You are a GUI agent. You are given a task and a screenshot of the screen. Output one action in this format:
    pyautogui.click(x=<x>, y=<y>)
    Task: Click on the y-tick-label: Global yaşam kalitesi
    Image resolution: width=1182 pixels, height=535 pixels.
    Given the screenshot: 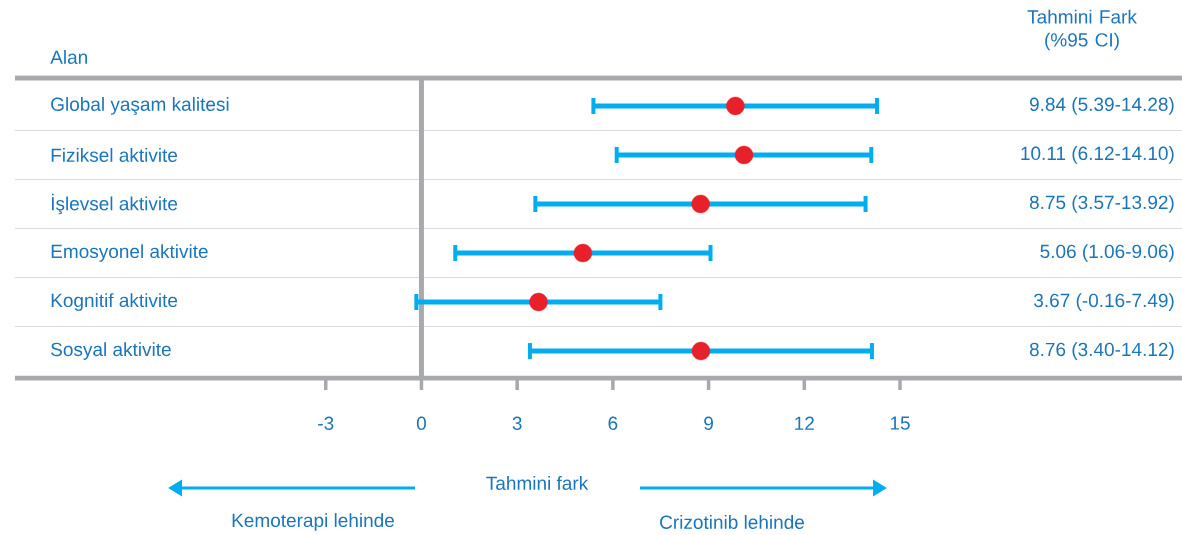 What is the action you would take?
    pyautogui.click(x=140, y=106)
    